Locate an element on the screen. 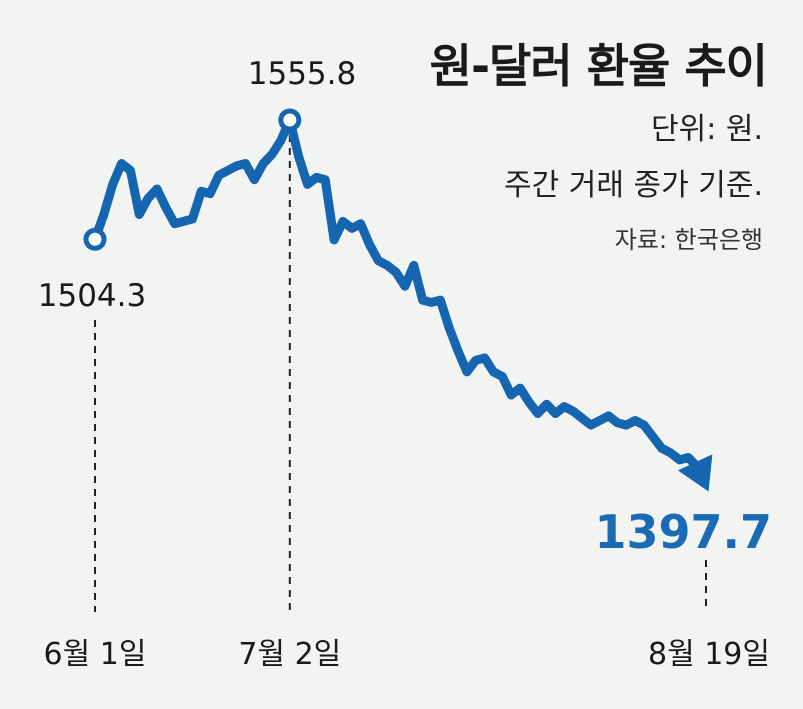 The image size is (803, 709). x-tick-label: 6월 1일 is located at coordinates (95, 654).